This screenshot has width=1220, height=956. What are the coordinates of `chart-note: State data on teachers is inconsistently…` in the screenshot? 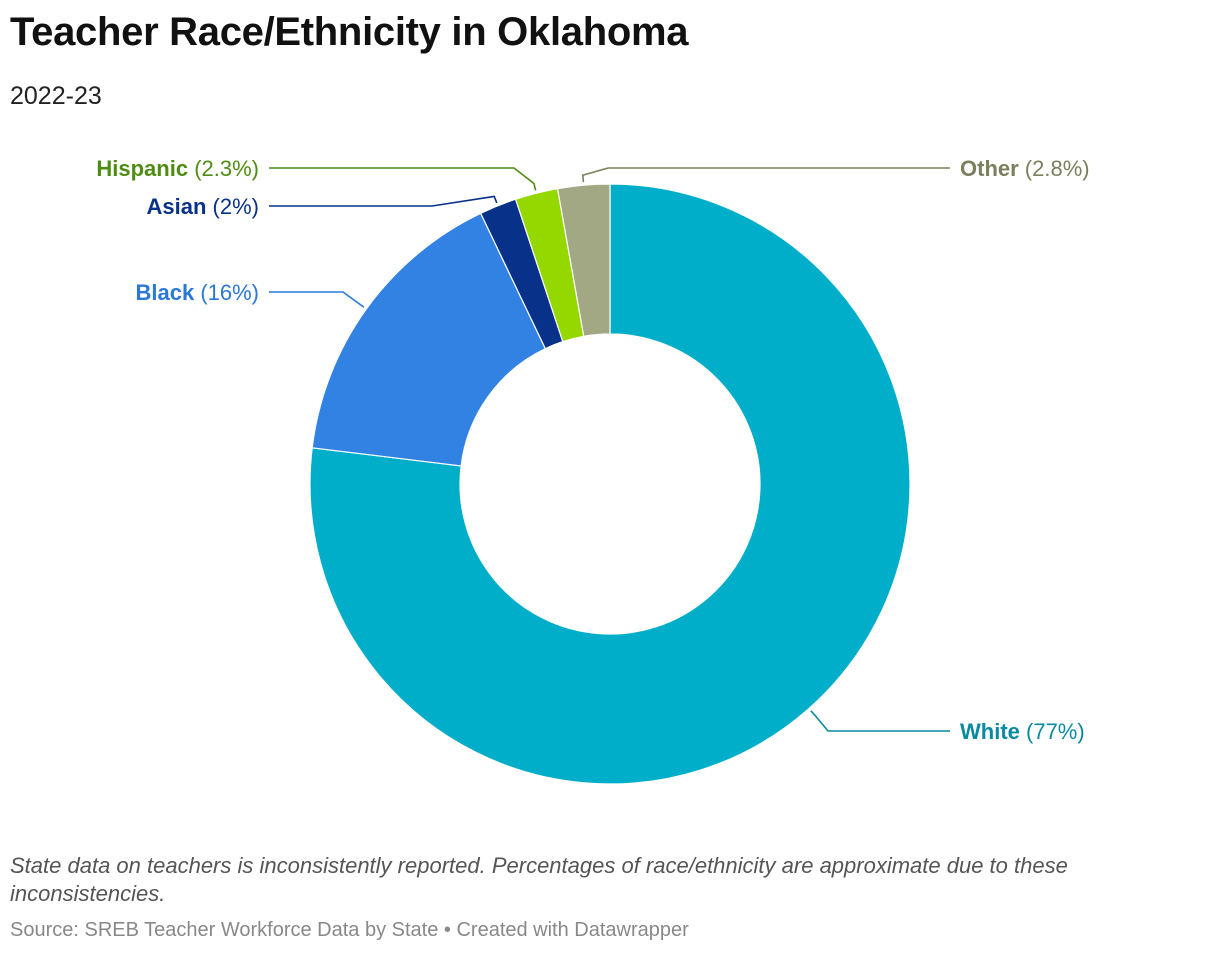 It's located at (539, 879).